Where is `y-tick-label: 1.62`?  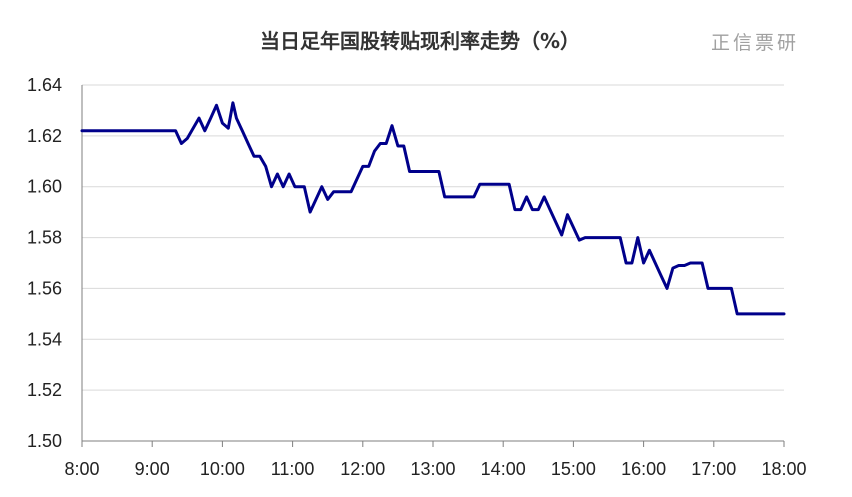 y-tick-label: 1.62 is located at coordinates (44, 136).